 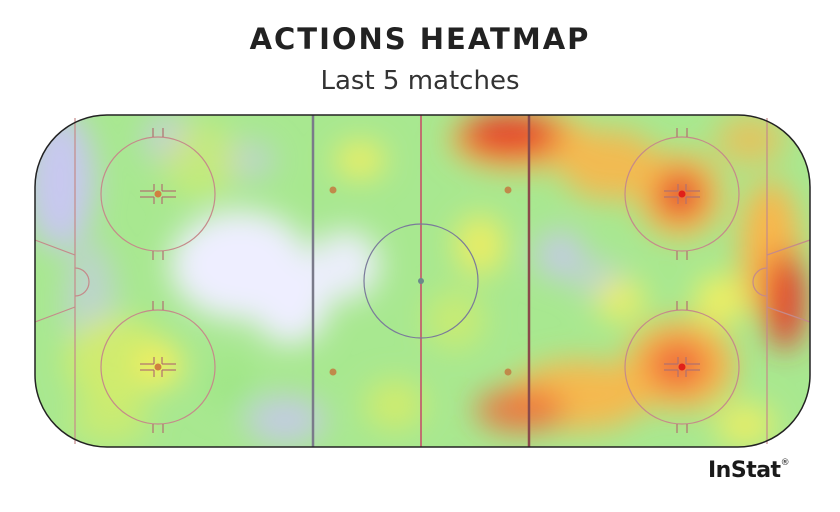 I want to click on chart-title: ACTIONS HEATMAP, so click(x=420, y=39).